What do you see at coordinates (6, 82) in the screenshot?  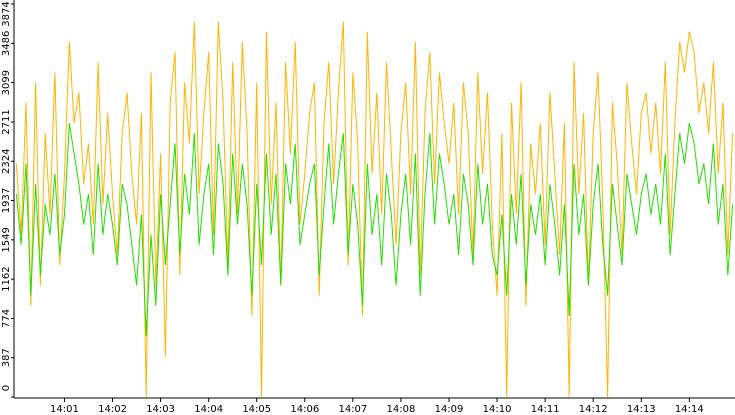 I see `y-tick-label: 3099` at bounding box center [6, 82].